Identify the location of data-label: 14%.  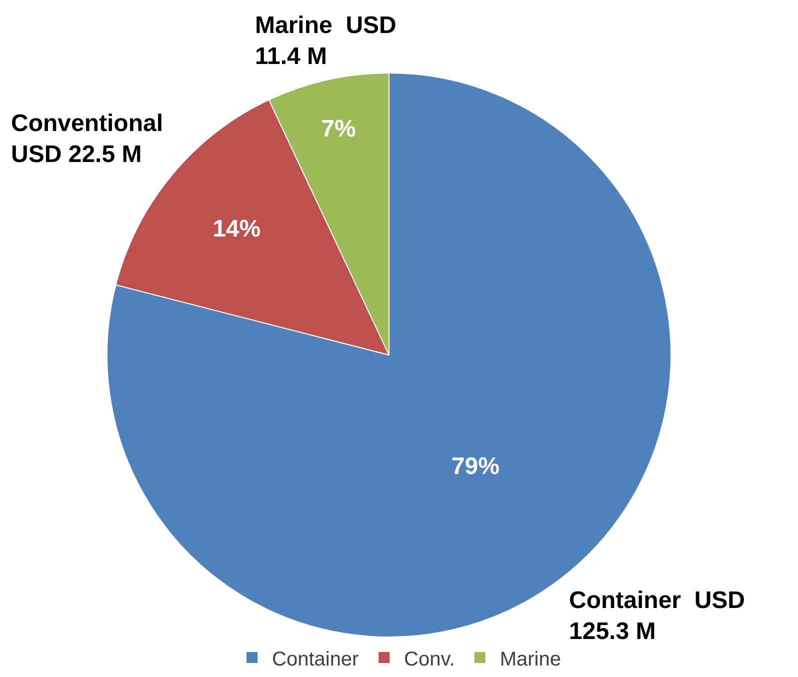
(236, 228).